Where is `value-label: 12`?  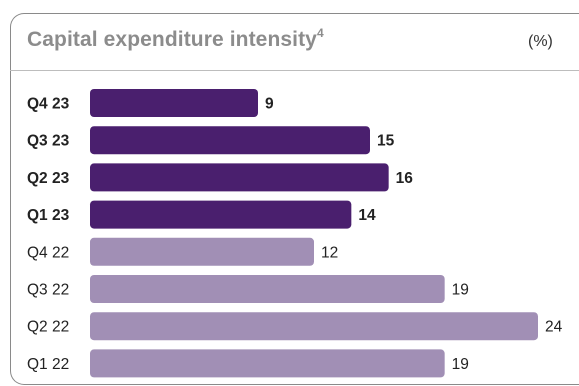 value-label: 12 is located at coordinates (329, 252).